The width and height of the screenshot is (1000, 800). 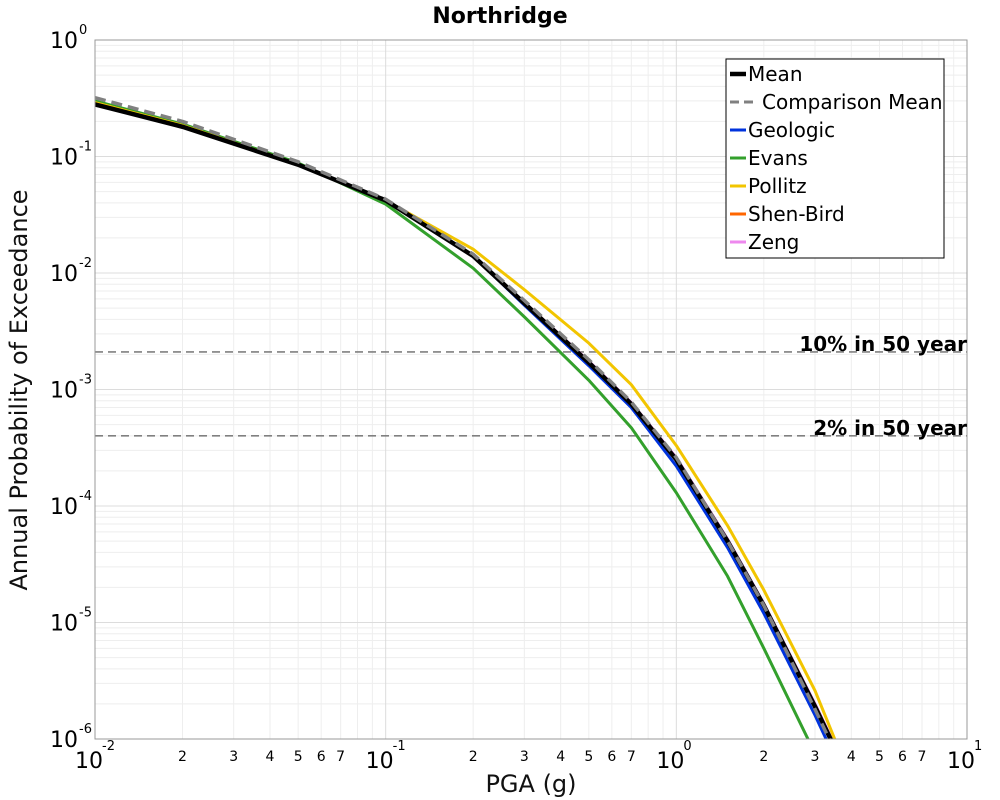 I want to click on y-tick-label-exponent: -1, so click(x=85, y=147).